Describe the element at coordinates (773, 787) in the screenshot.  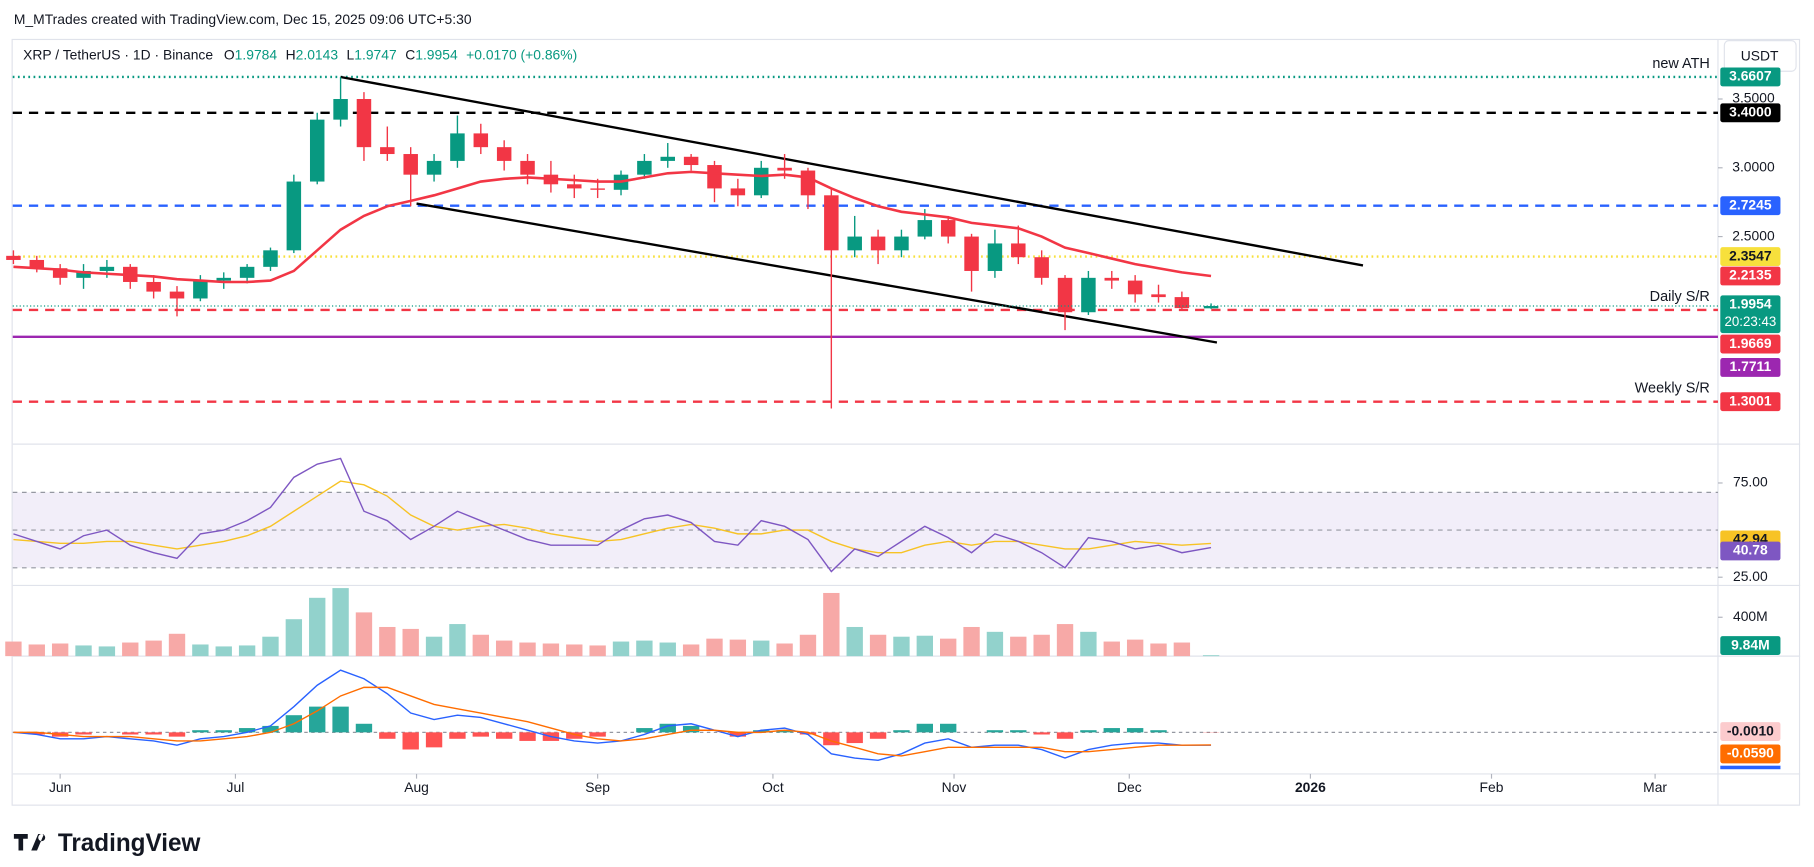
I see `x-tick-label: Oct` at that location.